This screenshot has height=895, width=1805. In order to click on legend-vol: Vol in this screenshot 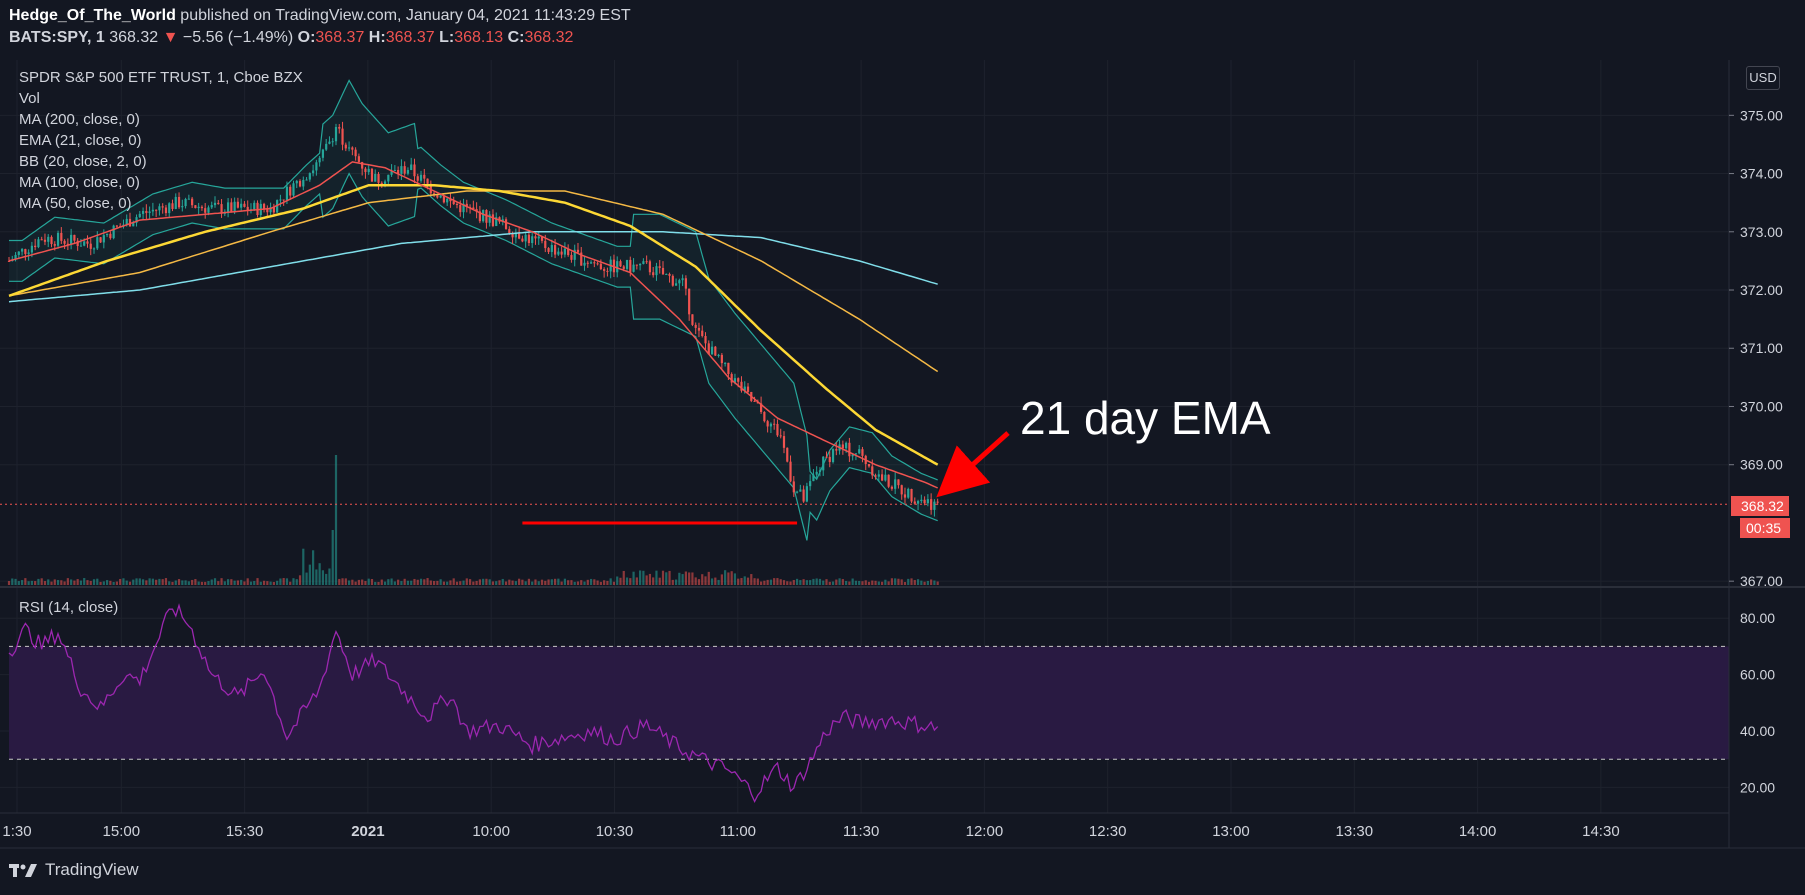, I will do `click(29, 98)`.